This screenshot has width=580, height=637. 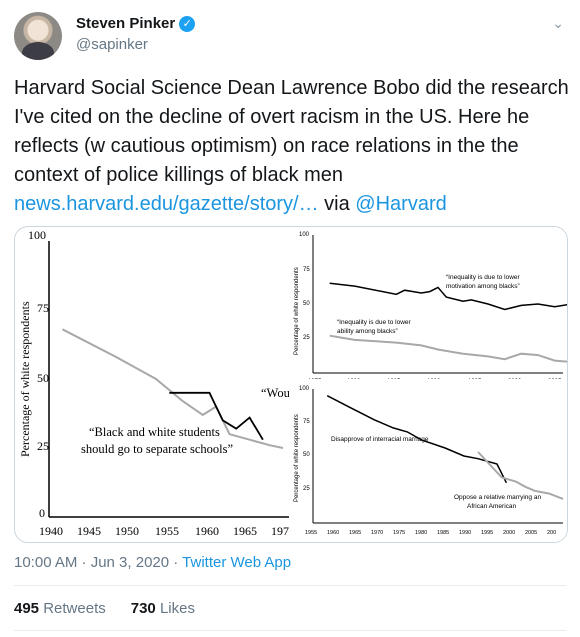 I want to click on divider-bottom, so click(x=290, y=630).